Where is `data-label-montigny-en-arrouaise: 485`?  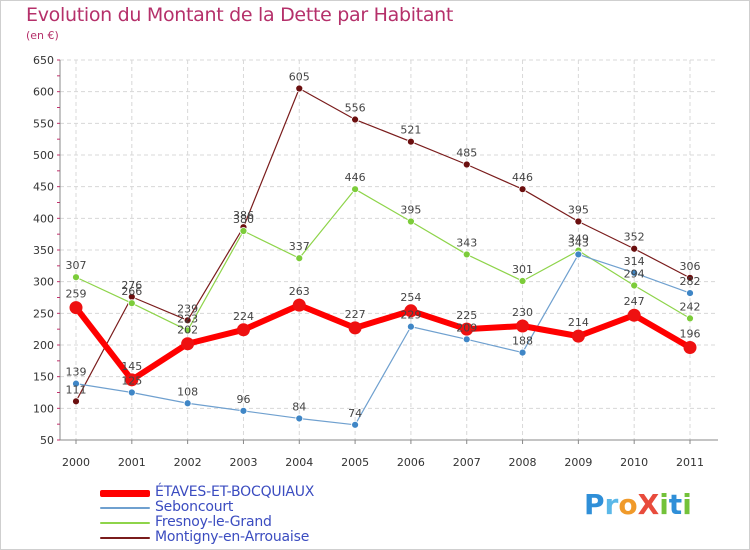
data-label-montigny-en-arrouaise: 485 is located at coordinates (466, 153).